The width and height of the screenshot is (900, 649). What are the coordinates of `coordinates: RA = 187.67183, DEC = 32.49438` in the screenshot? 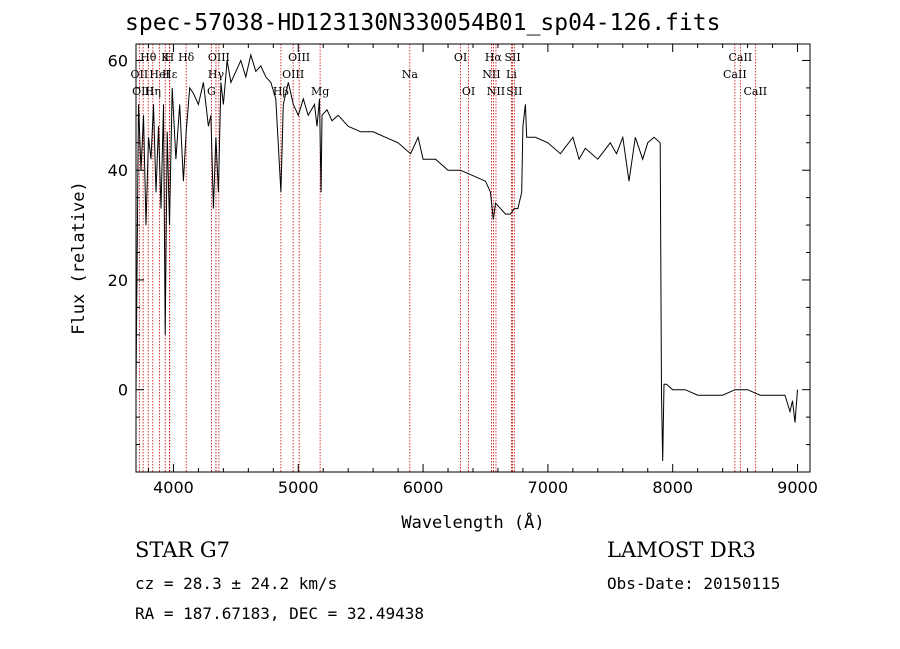 It's located at (279, 613).